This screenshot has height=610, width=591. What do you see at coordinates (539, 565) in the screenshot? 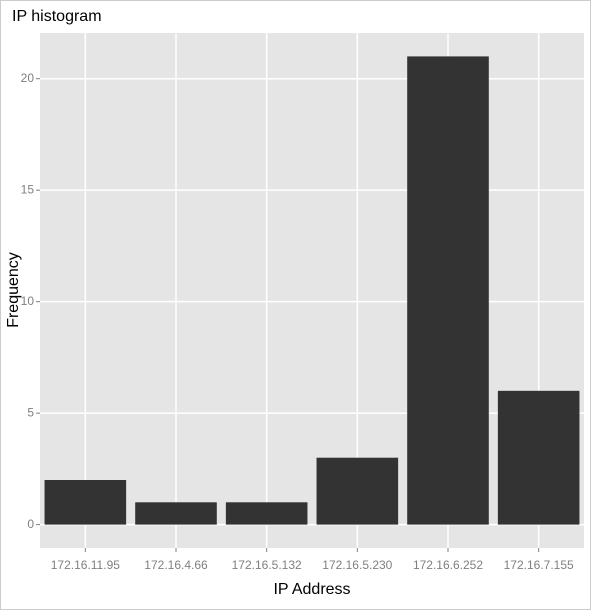
I see `x-tick-label: 172.16.7.155` at bounding box center [539, 565].